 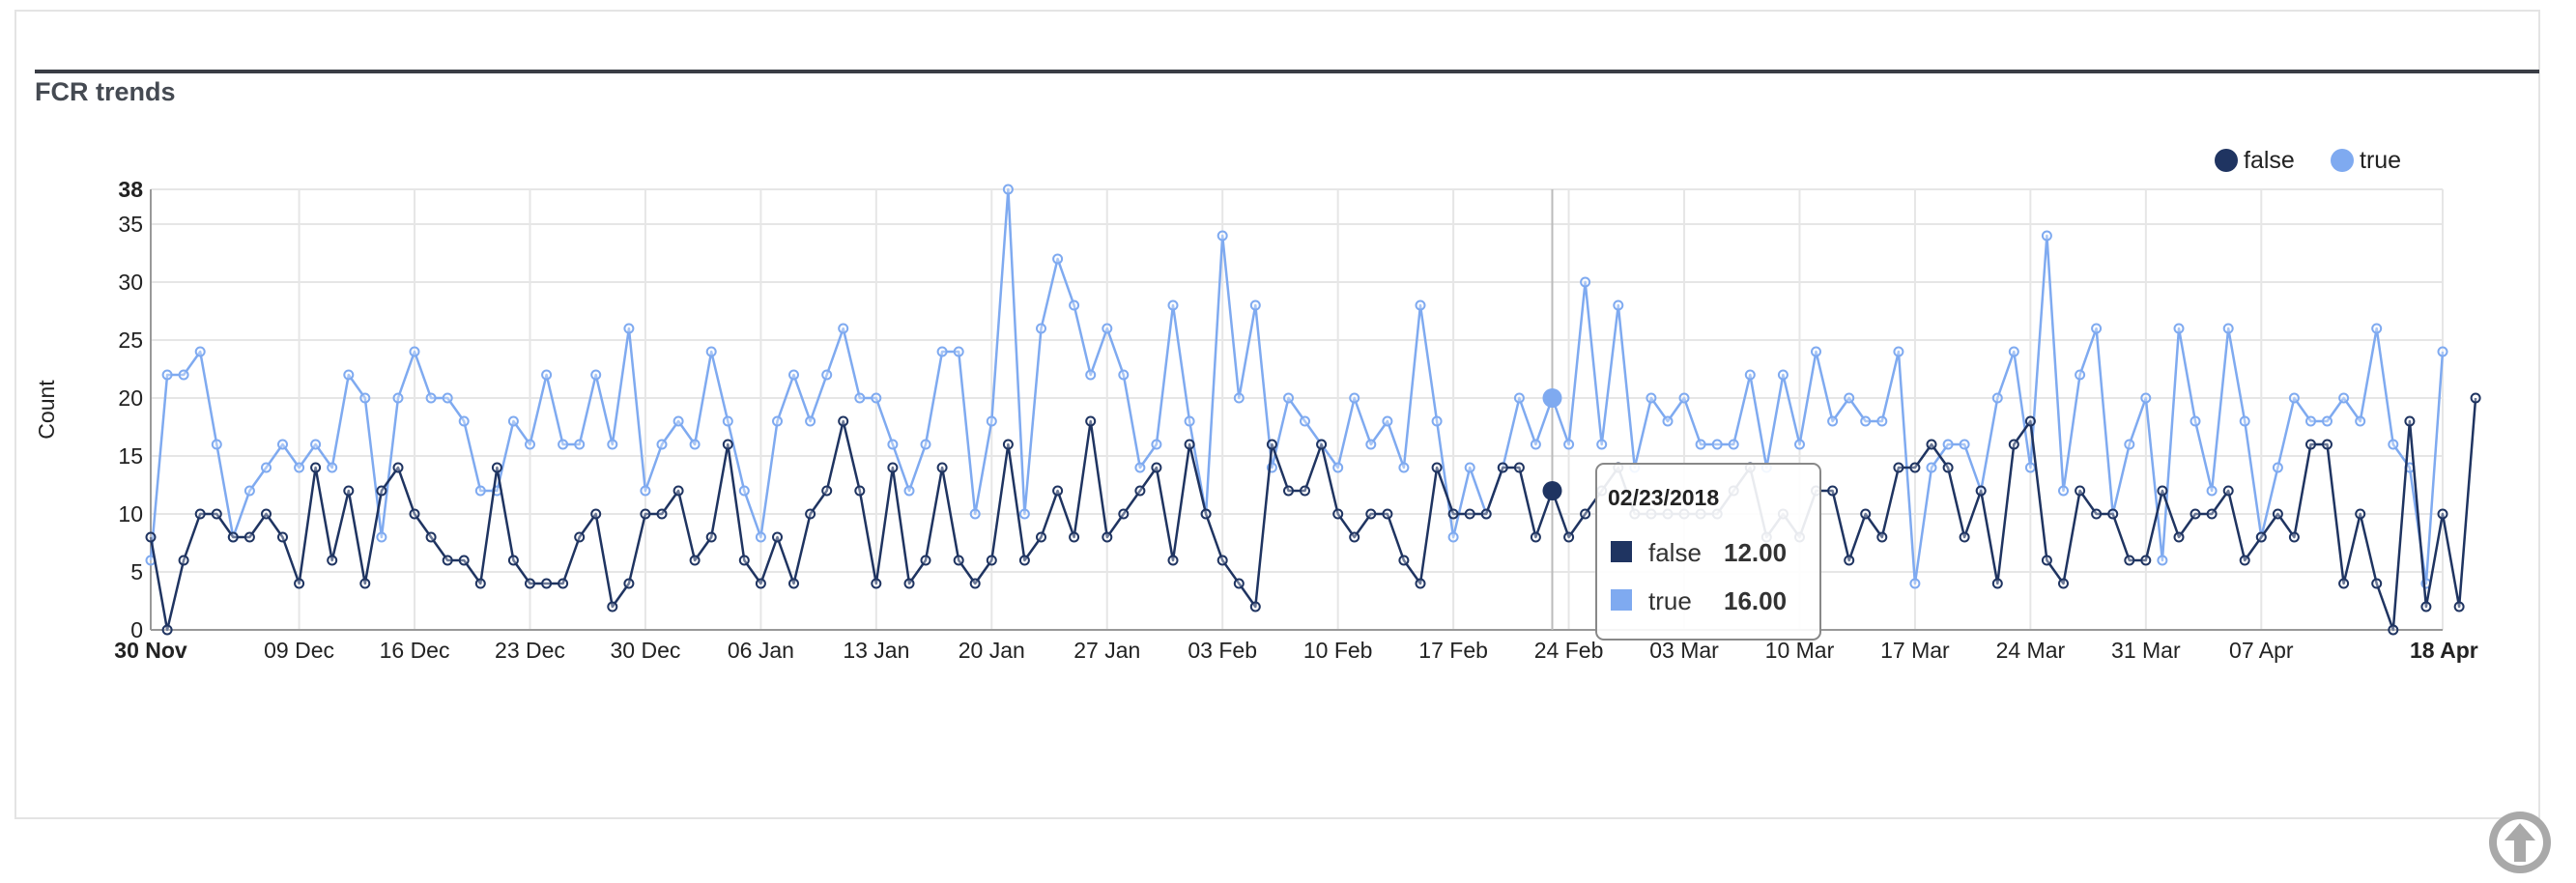 What do you see at coordinates (2366, 160) in the screenshot?
I see `legend-item-true: true` at bounding box center [2366, 160].